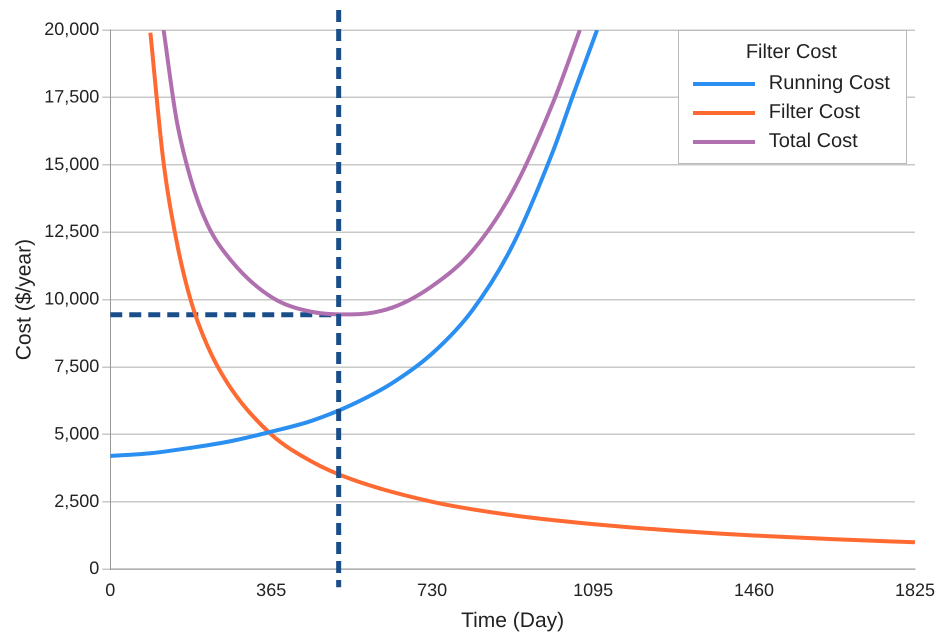 The height and width of the screenshot is (642, 948). Describe the element at coordinates (813, 141) in the screenshot. I see `legend-label: Total Cost` at that location.